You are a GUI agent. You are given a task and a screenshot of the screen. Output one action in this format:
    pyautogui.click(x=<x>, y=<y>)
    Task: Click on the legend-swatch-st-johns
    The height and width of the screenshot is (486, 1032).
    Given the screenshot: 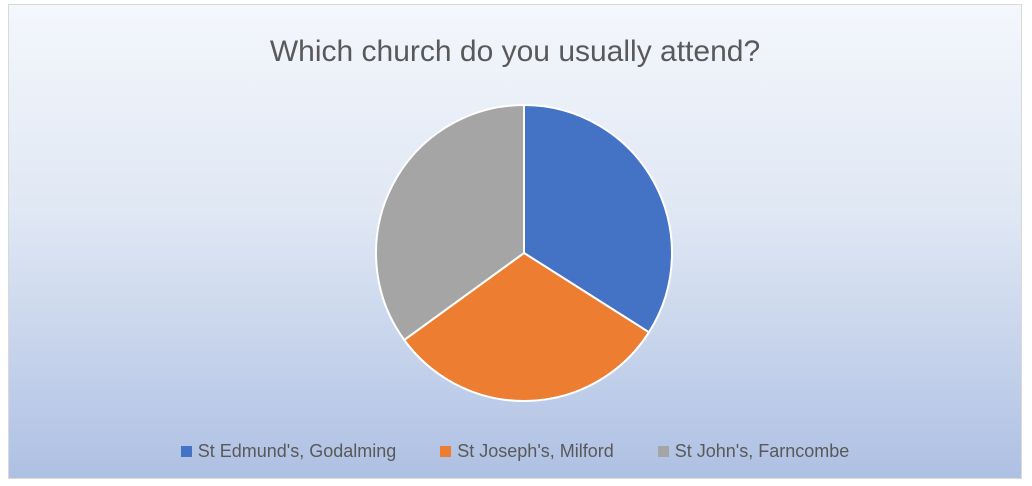 What is the action you would take?
    pyautogui.click(x=663, y=451)
    